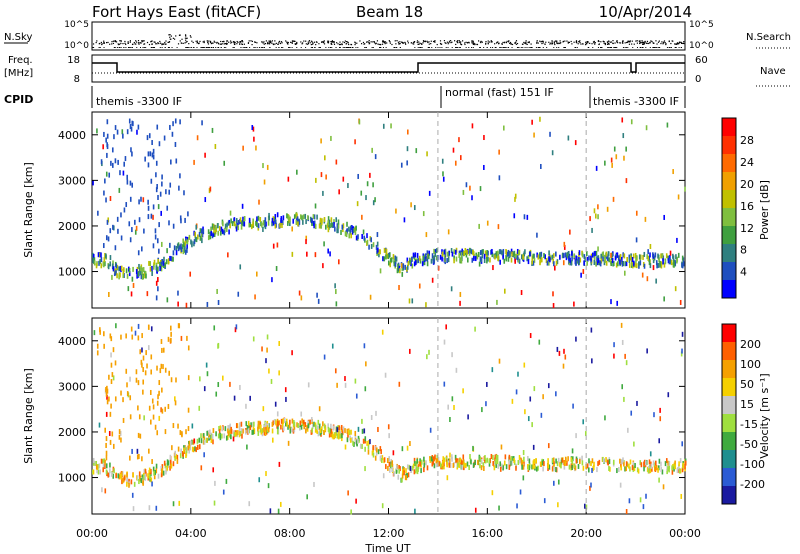 This screenshot has width=800, height=554. I want to click on nsky-strip: N.Sky 10^5 10^0 10^5 10^0 N.Search, so click(397, 35).